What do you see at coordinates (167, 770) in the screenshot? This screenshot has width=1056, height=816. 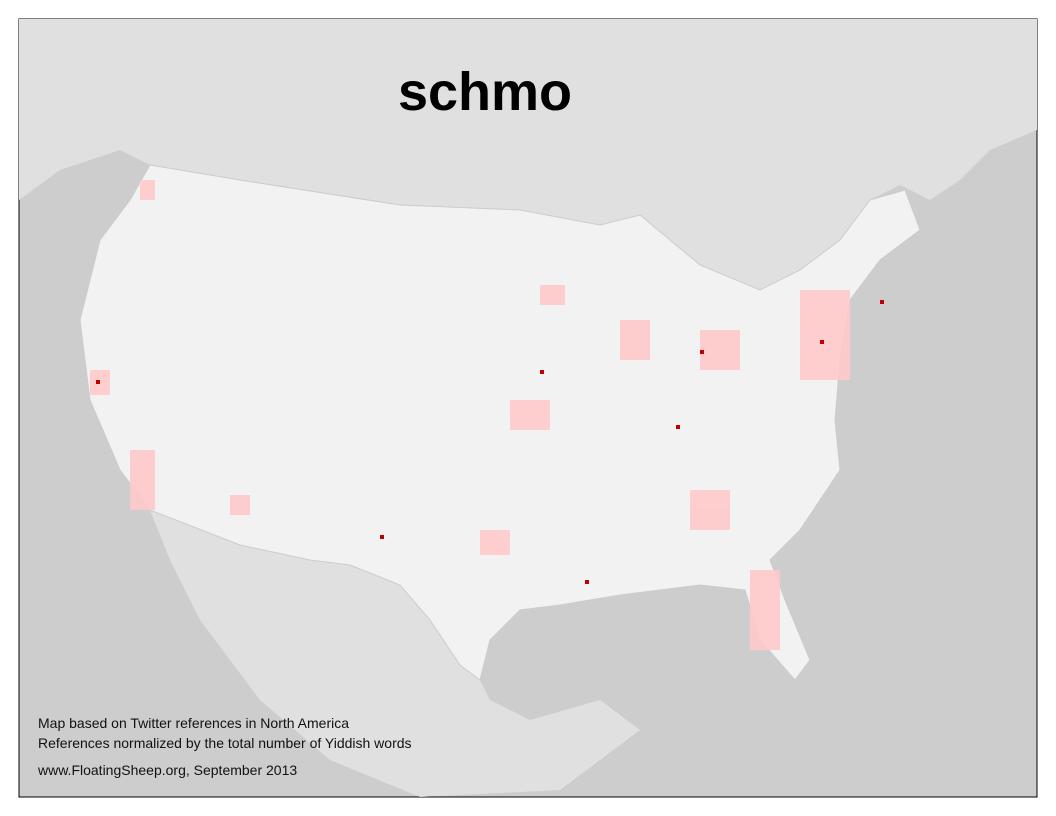 I see `credit: www.FloatingSheep.org, September 2013` at bounding box center [167, 770].